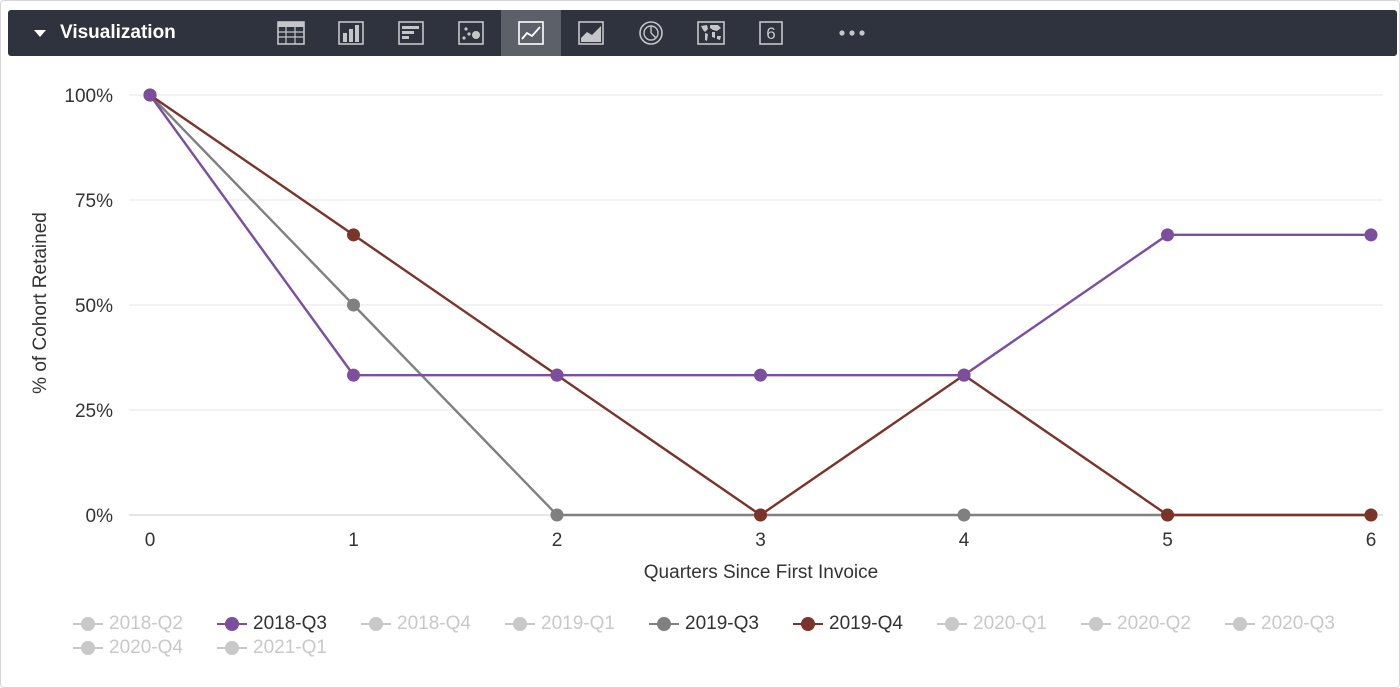  I want to click on legend-label: 2020-Q1, so click(1010, 623).